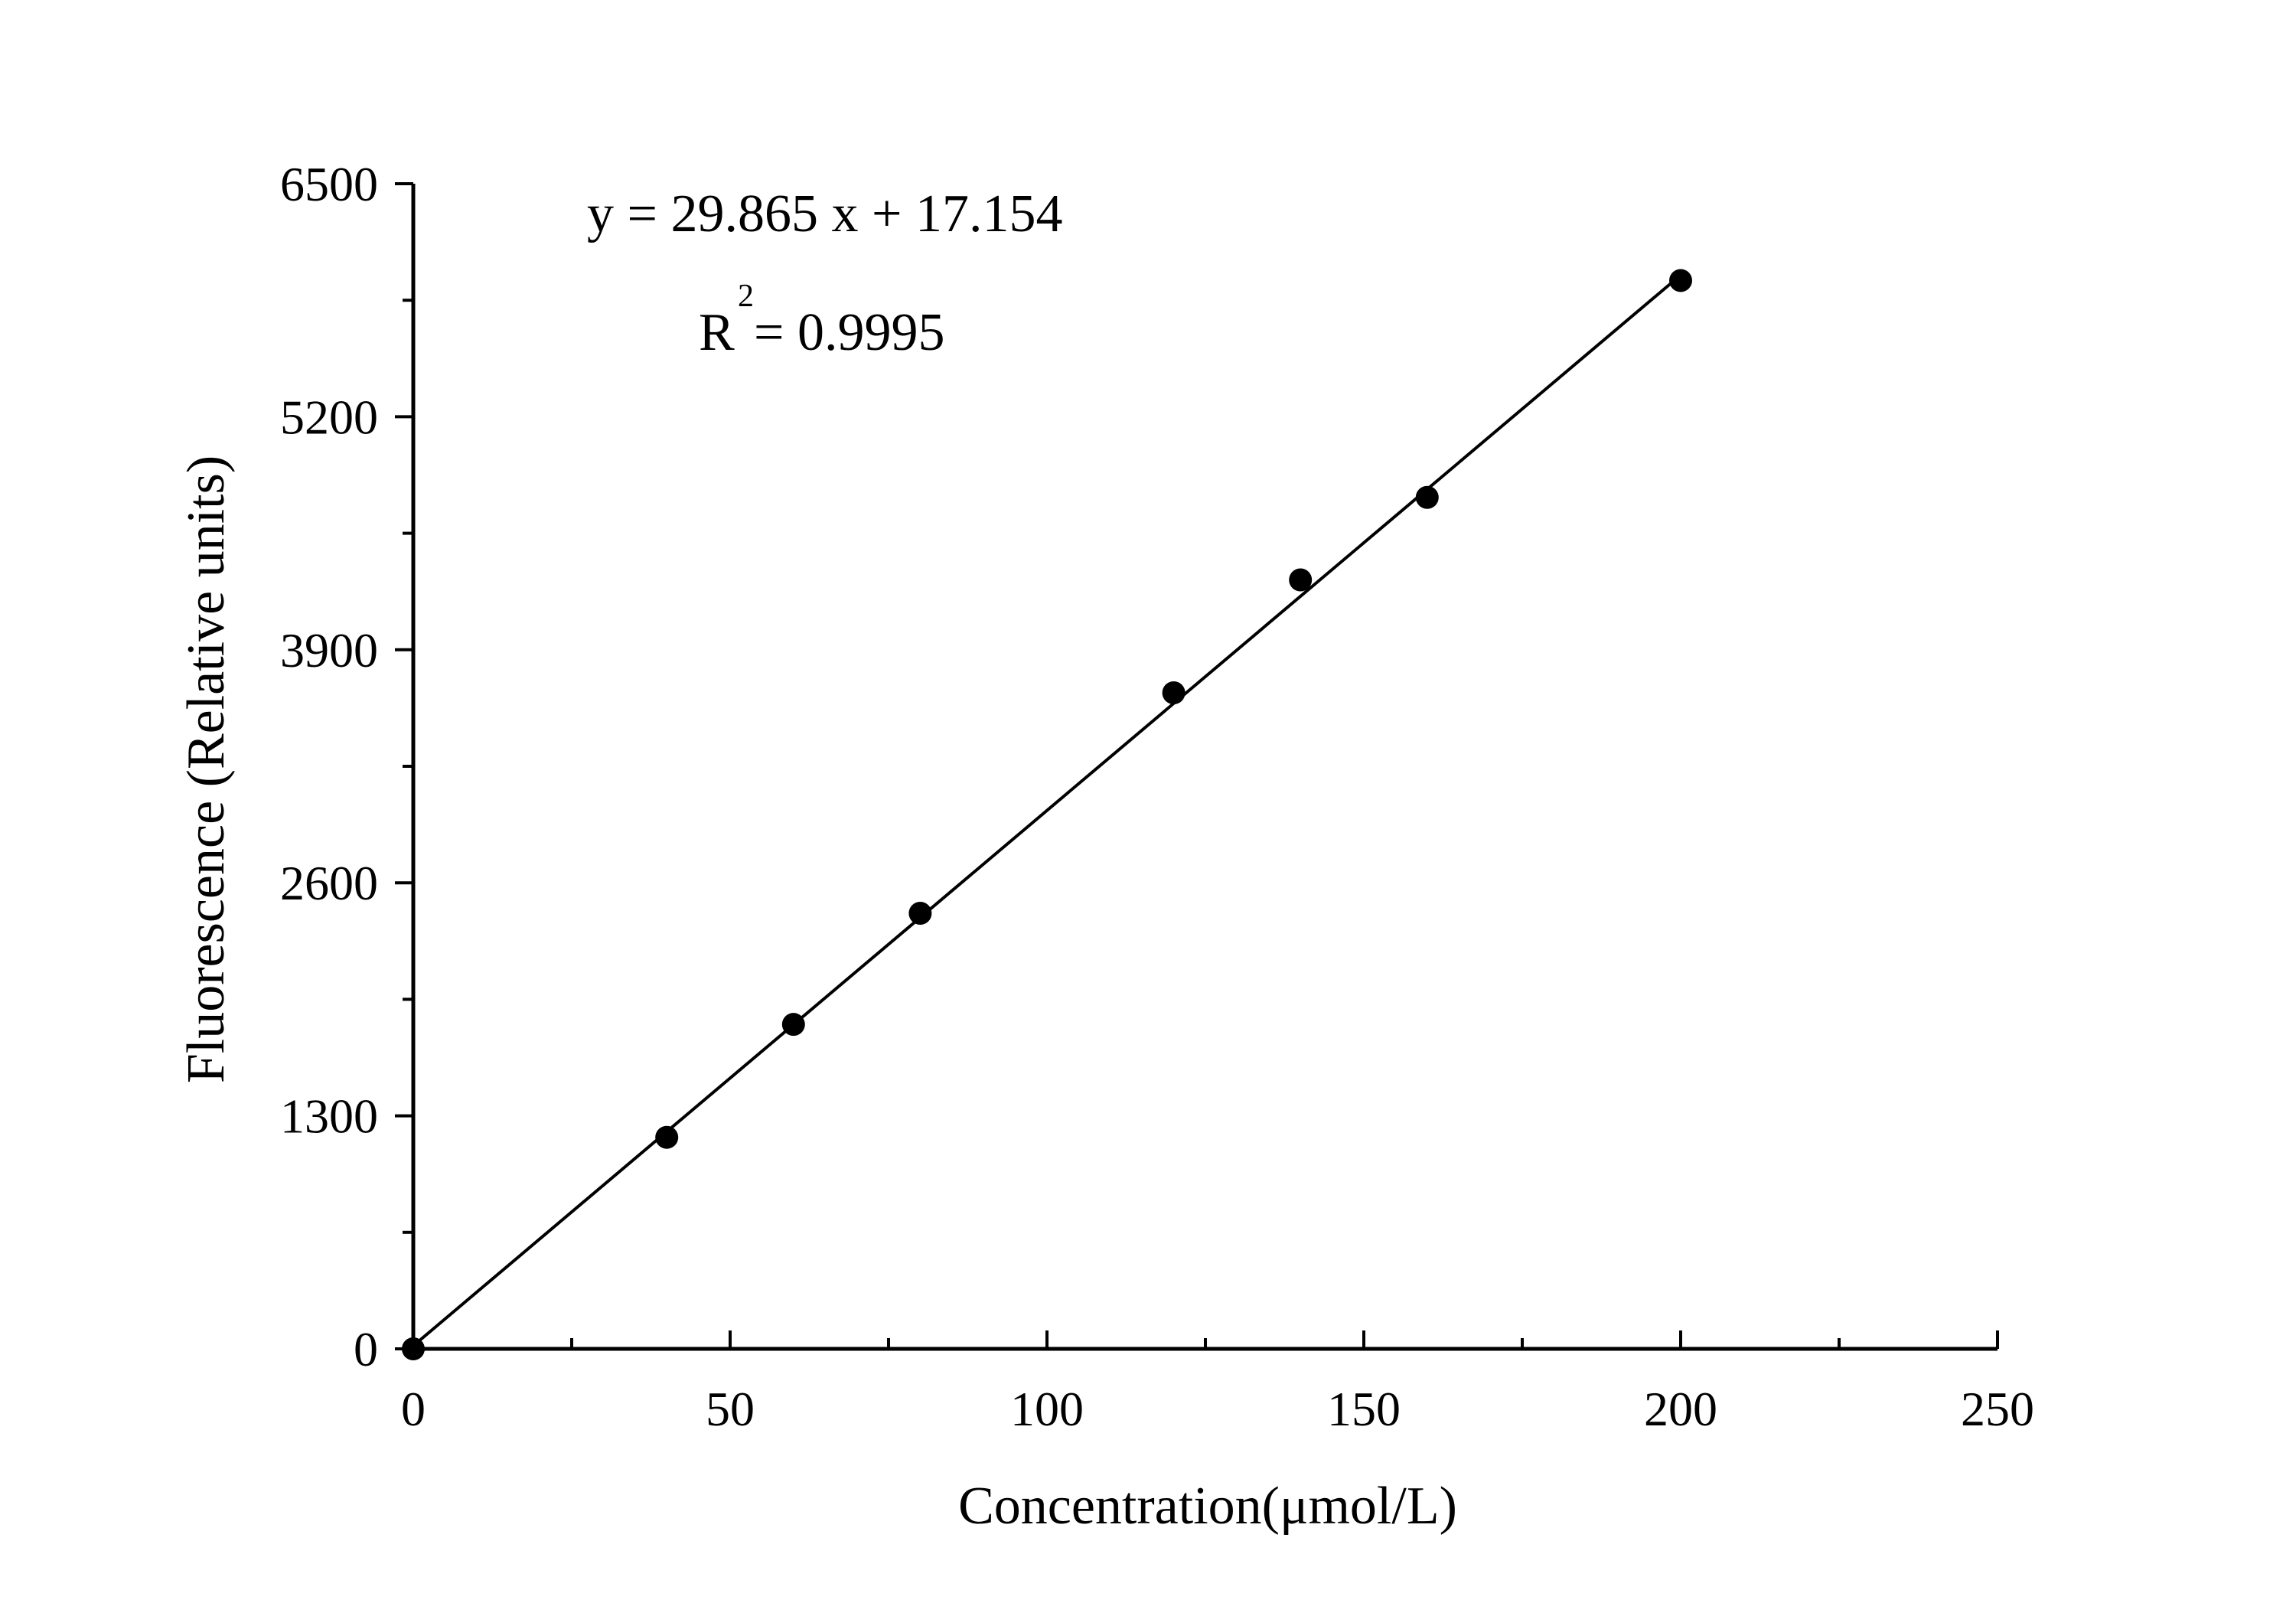  I want to click on r-squared-base: R, so click(717, 332).